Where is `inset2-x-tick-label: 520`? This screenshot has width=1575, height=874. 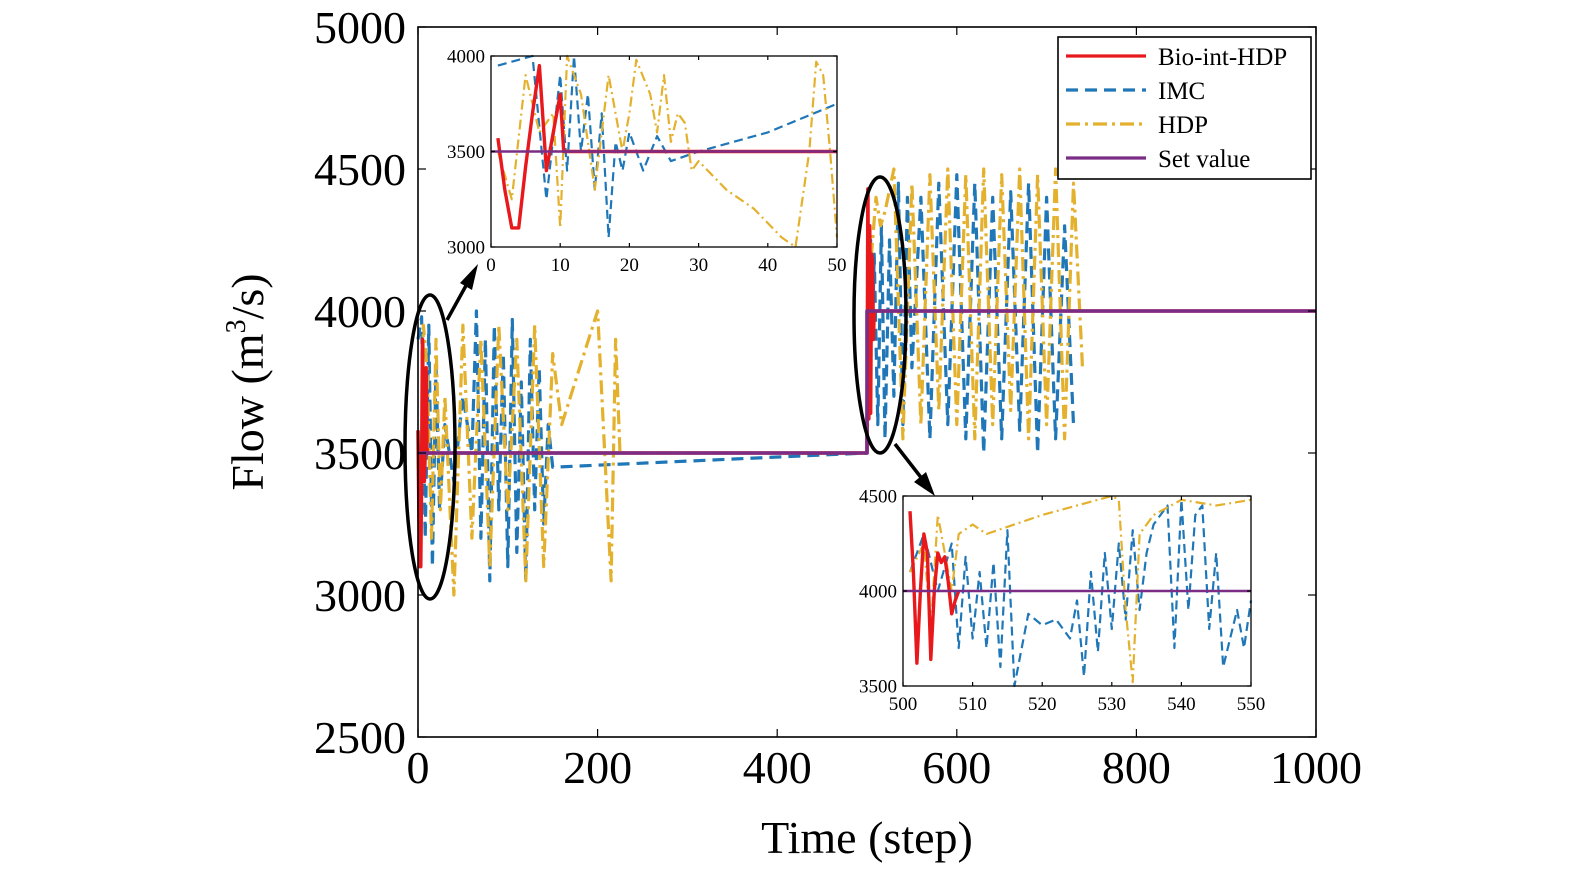
inset2-x-tick-label: 520 is located at coordinates (1042, 704).